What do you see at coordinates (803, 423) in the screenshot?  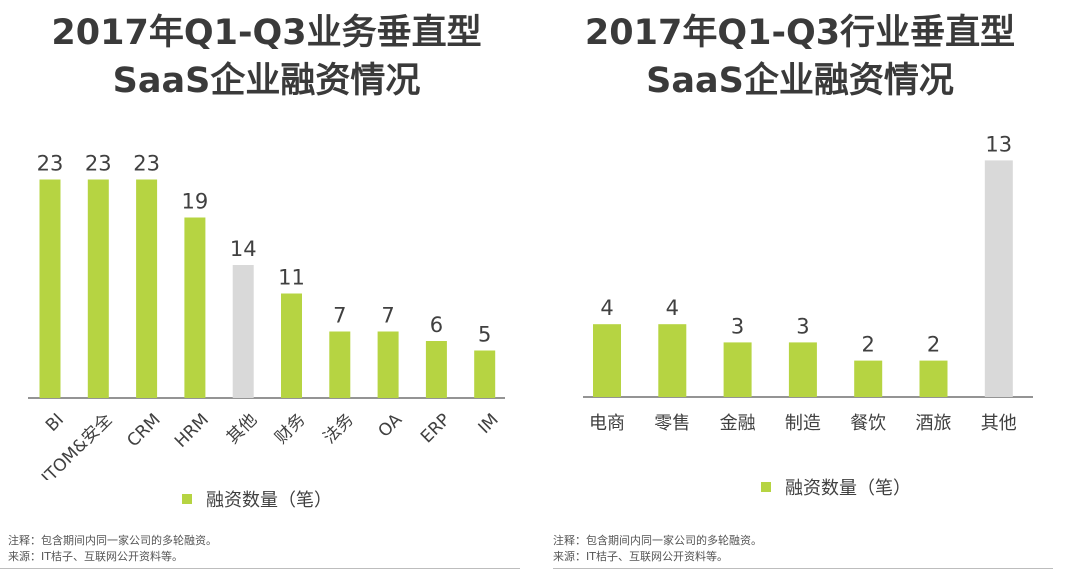 I see `category-tick-label: 制造` at bounding box center [803, 423].